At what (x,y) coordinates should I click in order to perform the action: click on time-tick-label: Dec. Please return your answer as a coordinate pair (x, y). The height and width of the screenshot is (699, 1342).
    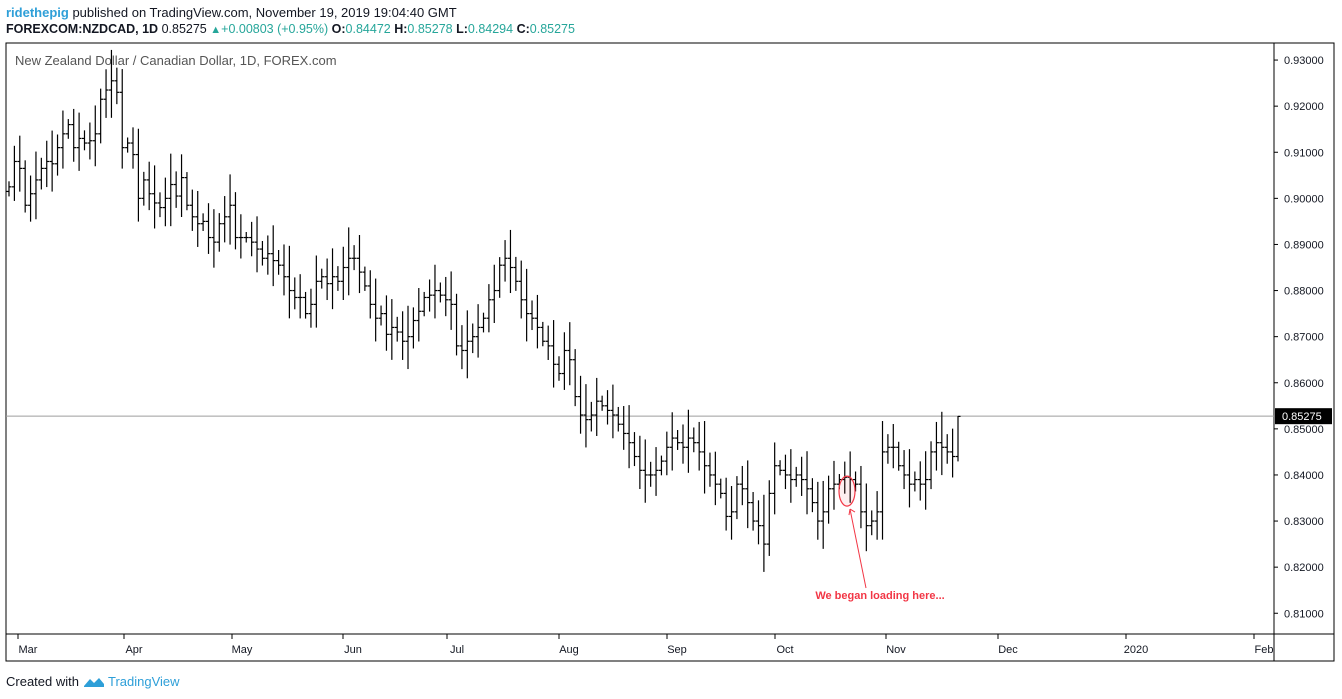
    Looking at the image, I should click on (1008, 650).